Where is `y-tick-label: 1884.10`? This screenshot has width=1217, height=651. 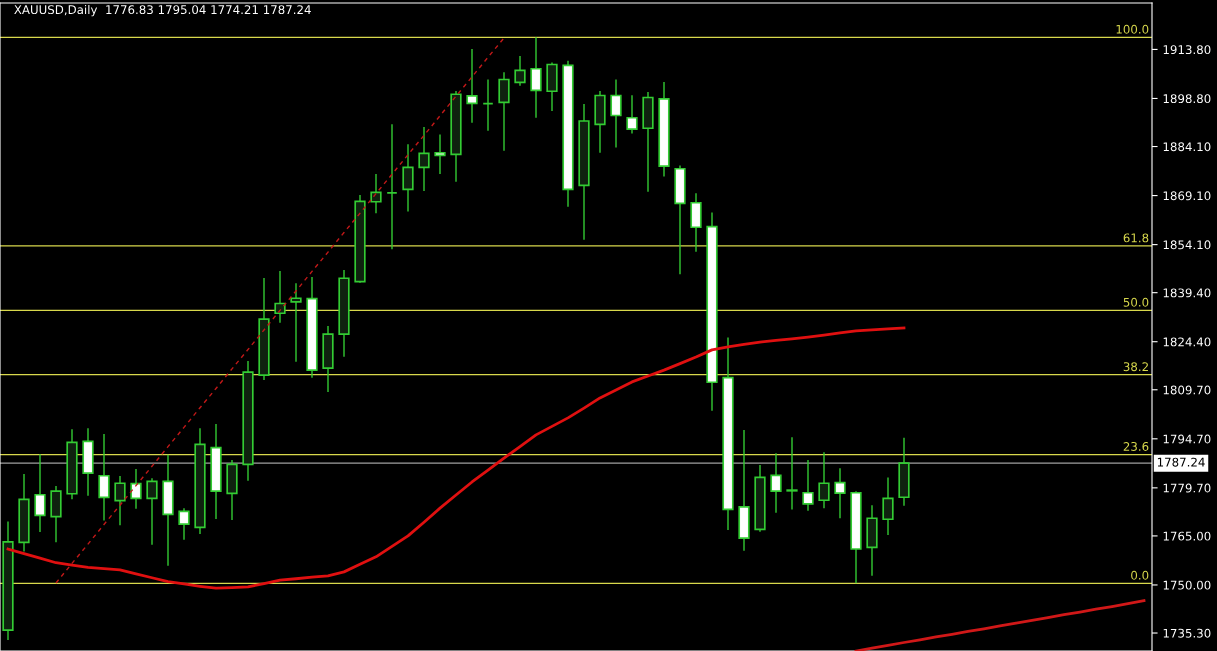
y-tick-label: 1884.10 is located at coordinates (1187, 147).